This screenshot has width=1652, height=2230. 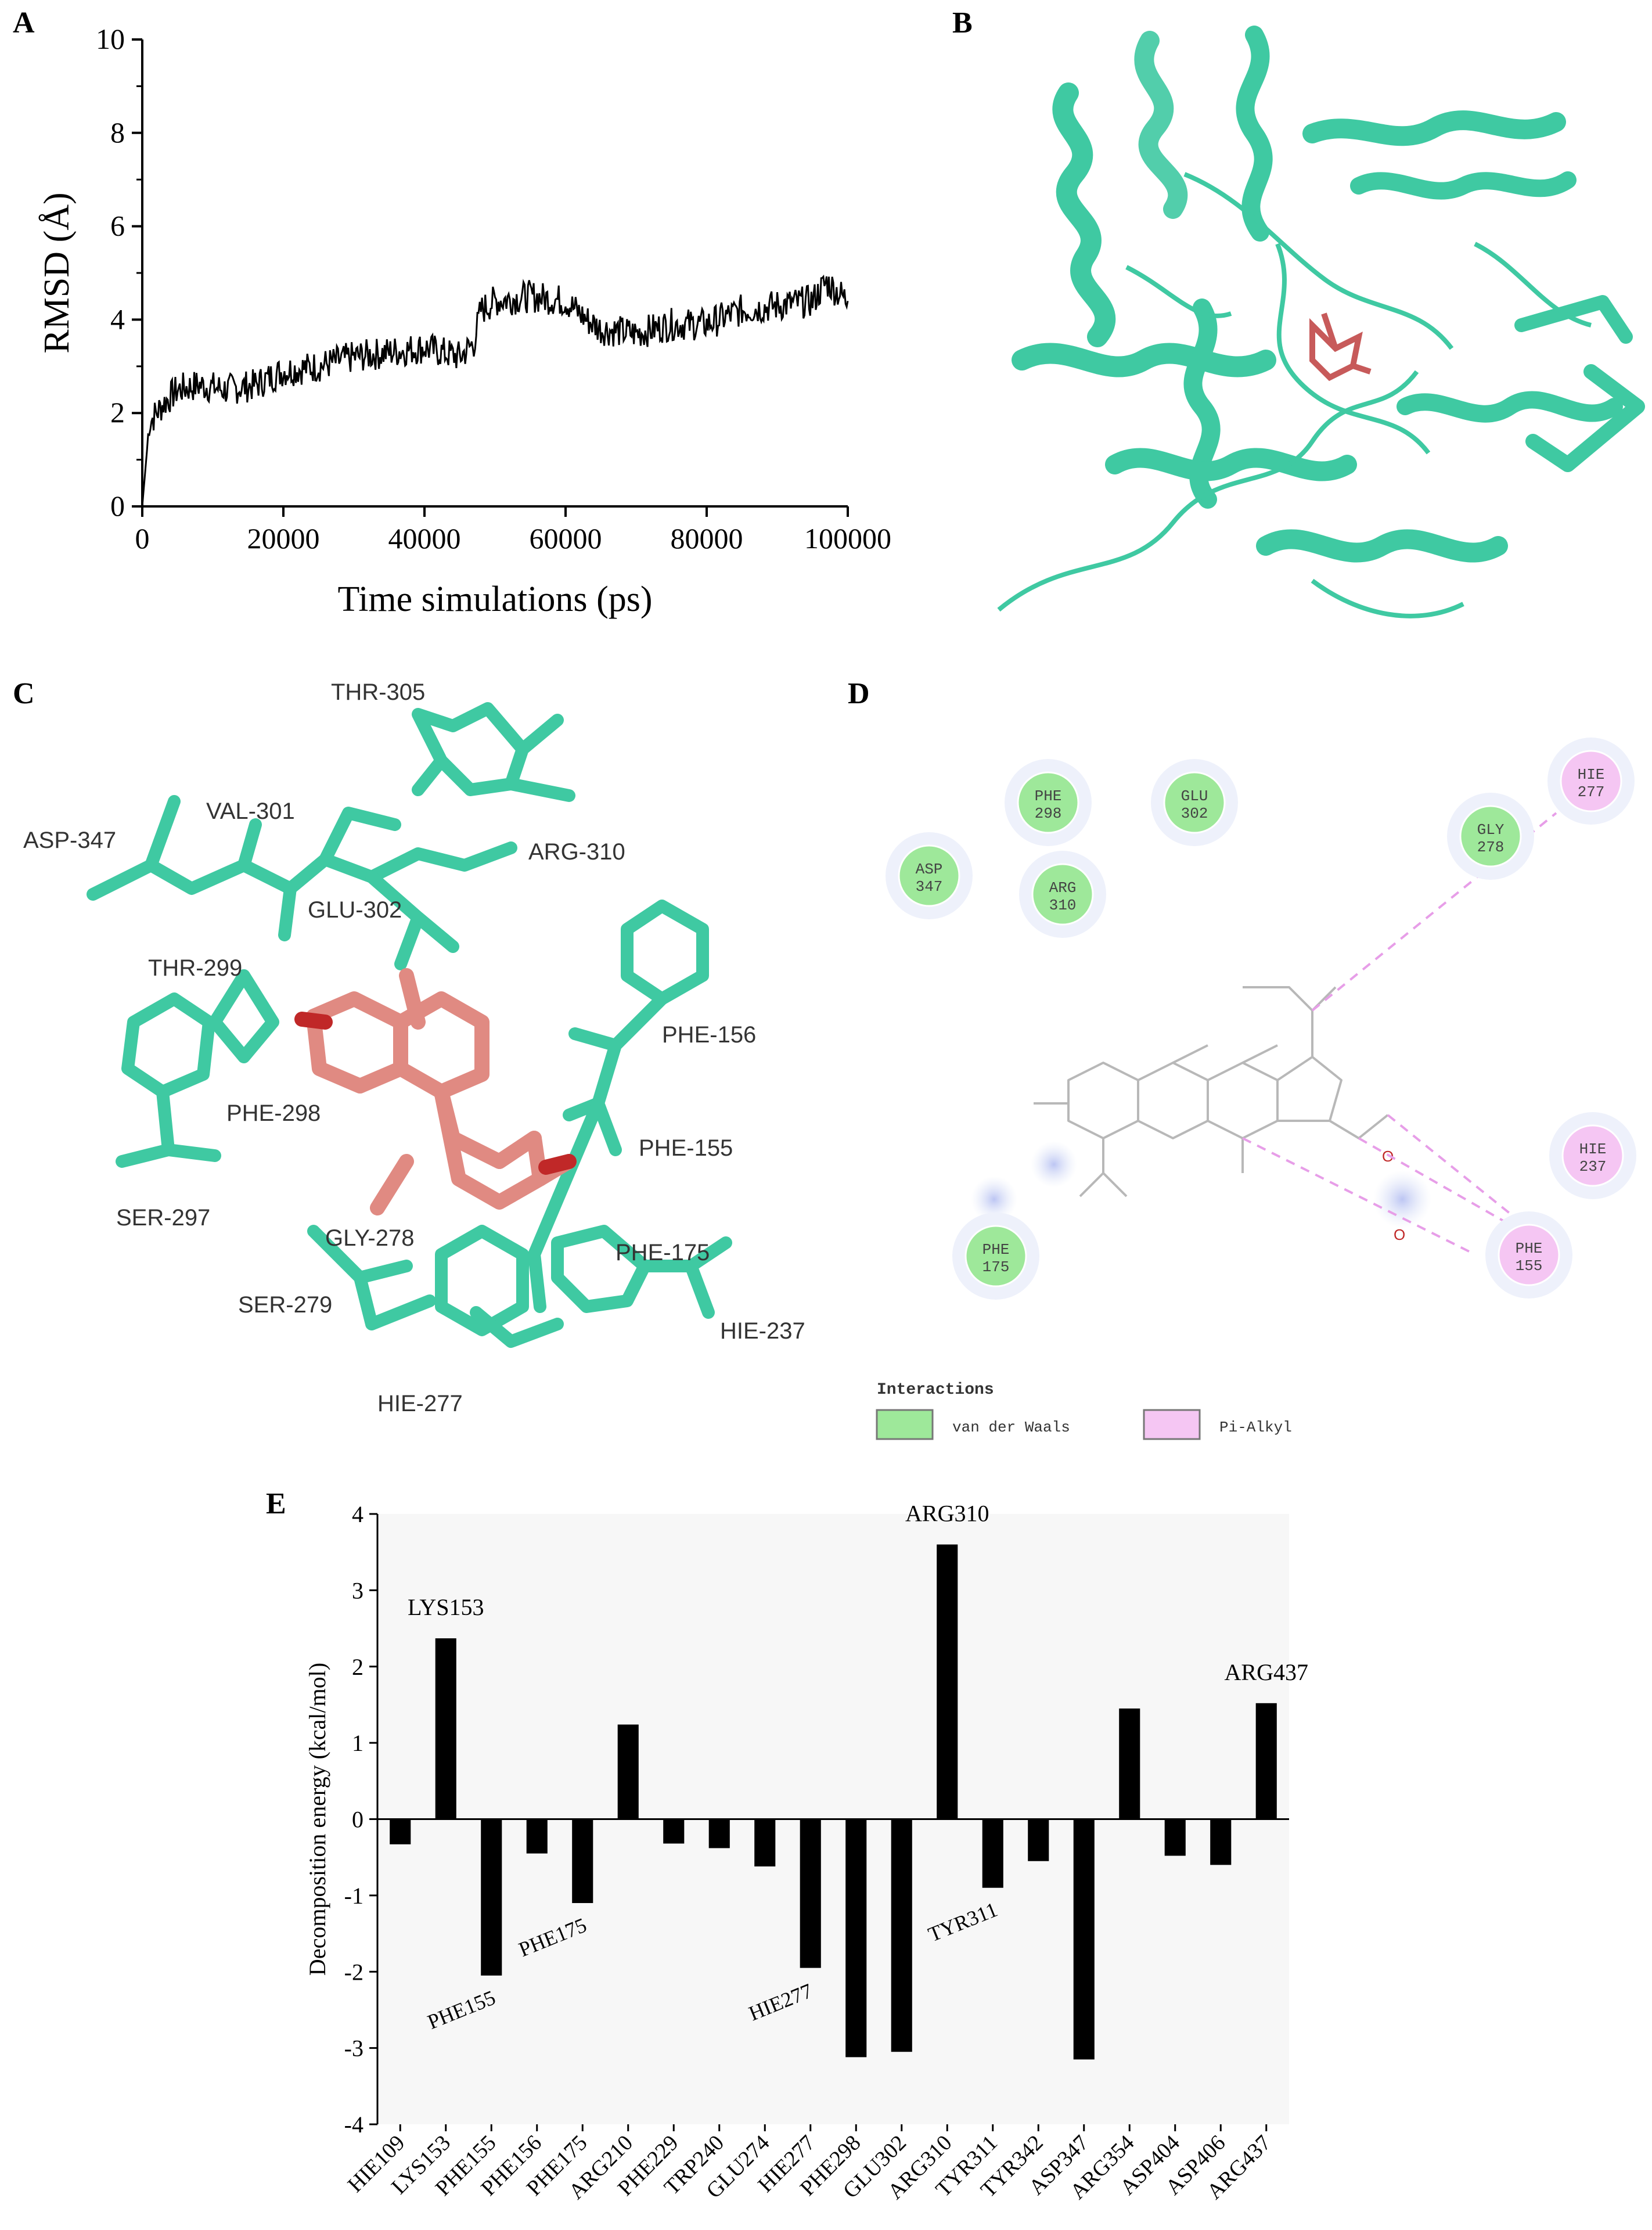 I want to click on residue-label-ser-297: SER-297, so click(x=163, y=1218).